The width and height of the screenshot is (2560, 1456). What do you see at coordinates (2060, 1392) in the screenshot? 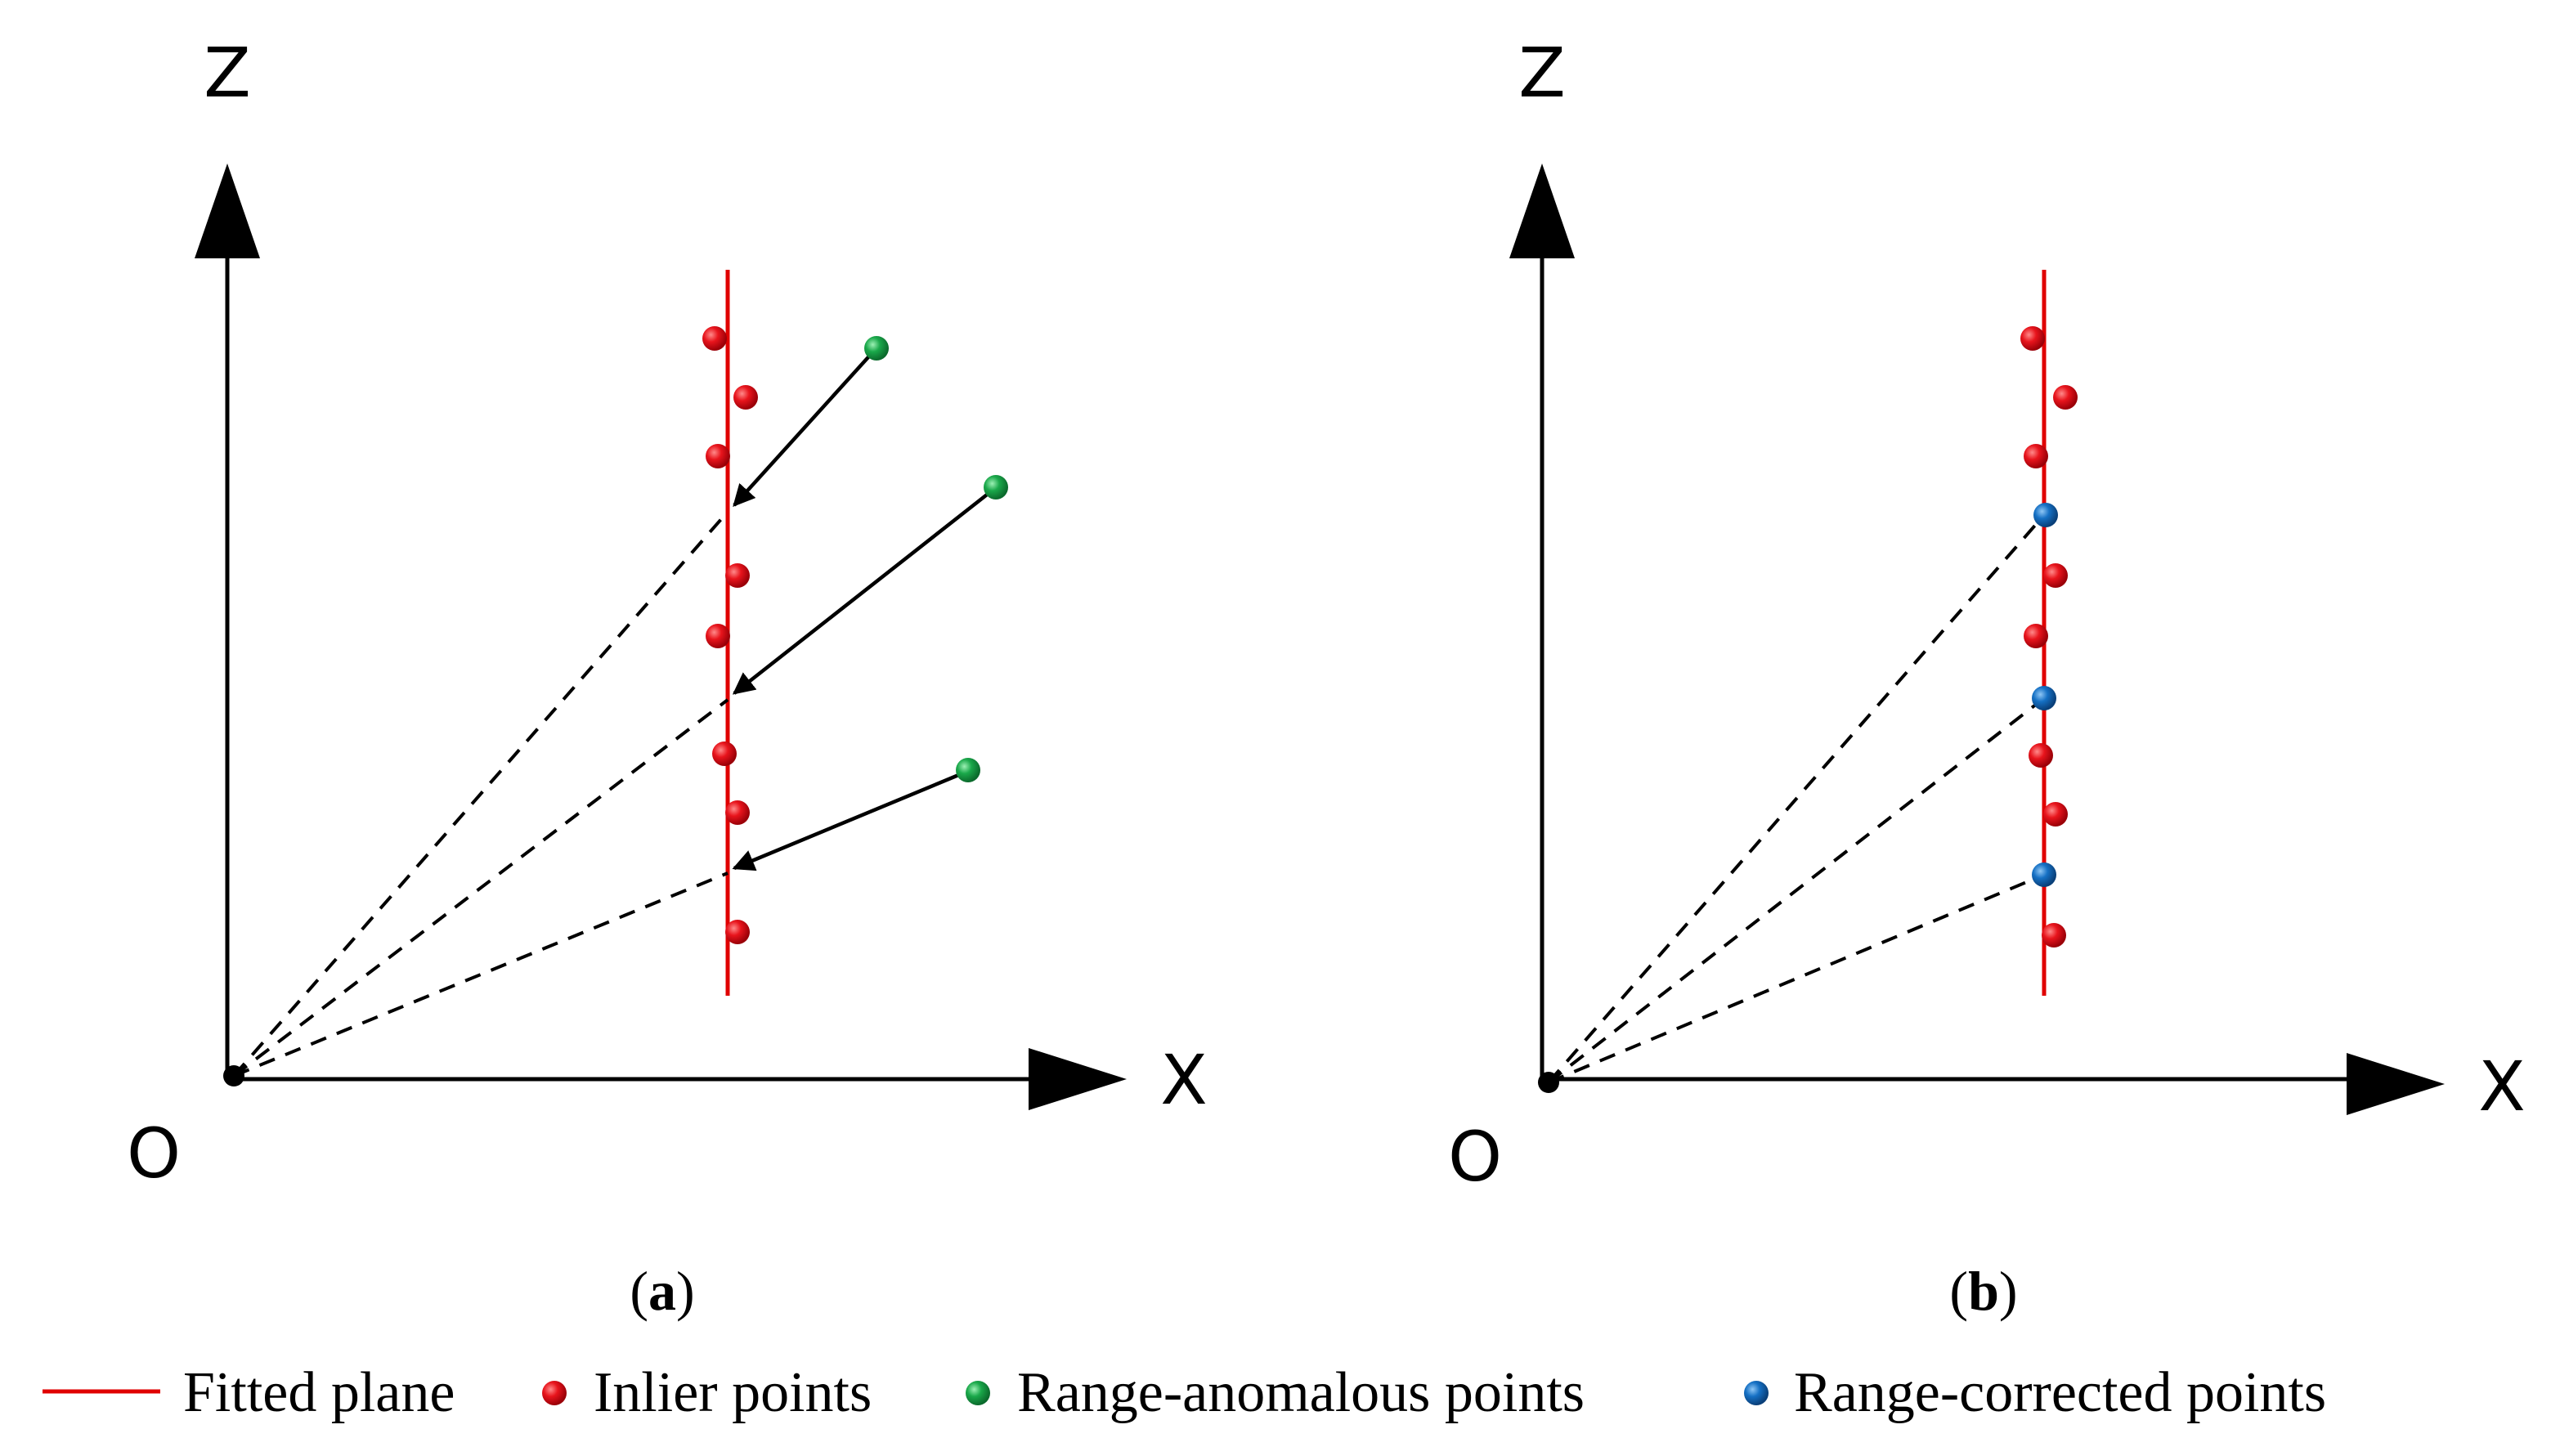
I see `legend-corrected-label: Range-corrected points` at bounding box center [2060, 1392].